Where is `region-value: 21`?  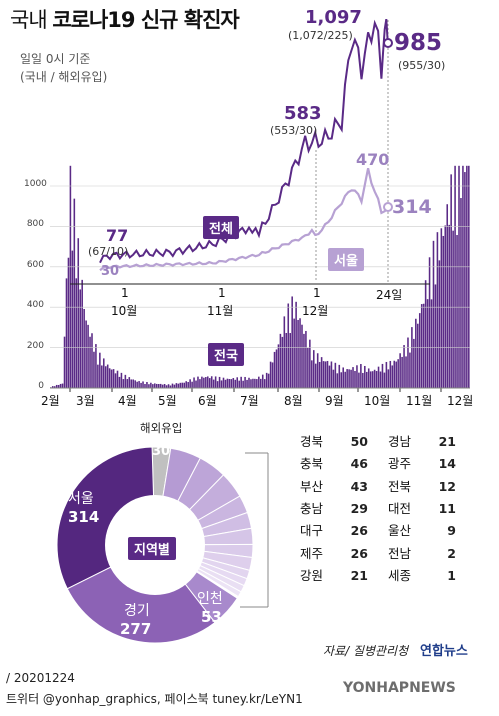
region-value: 21 is located at coordinates (447, 441).